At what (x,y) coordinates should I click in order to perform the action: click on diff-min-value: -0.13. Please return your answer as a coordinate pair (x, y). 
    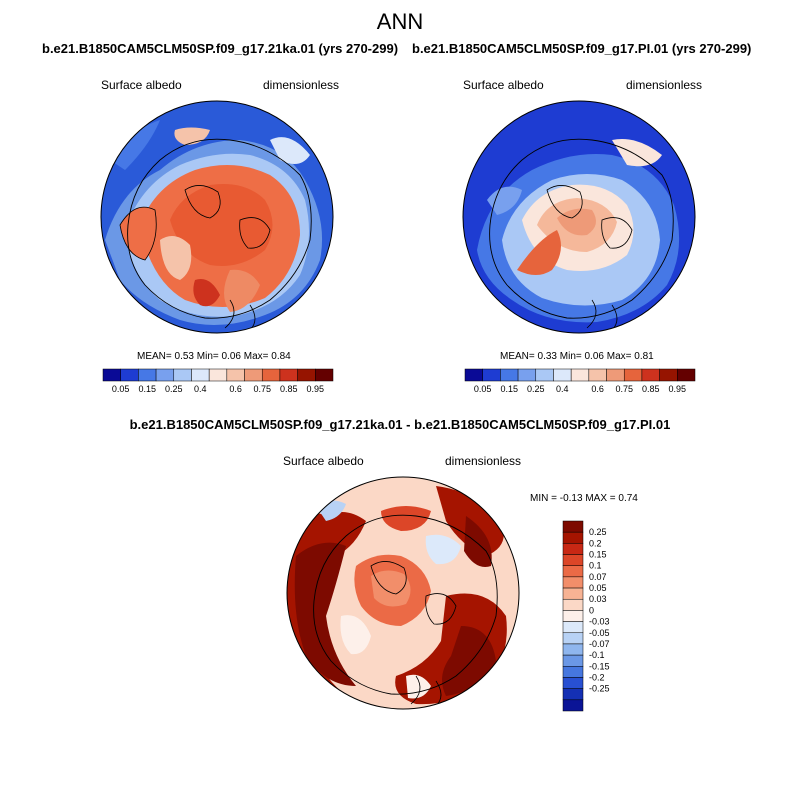
    Looking at the image, I should click on (571, 498).